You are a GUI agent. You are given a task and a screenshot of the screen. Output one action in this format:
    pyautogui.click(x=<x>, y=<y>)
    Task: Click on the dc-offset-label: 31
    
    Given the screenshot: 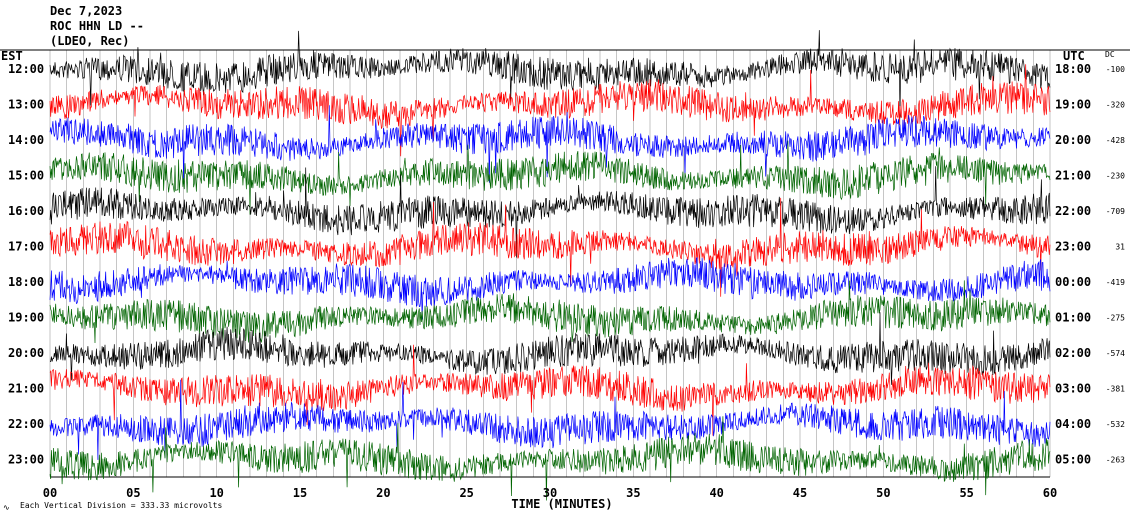 What is the action you would take?
    pyautogui.click(x=1120, y=247)
    